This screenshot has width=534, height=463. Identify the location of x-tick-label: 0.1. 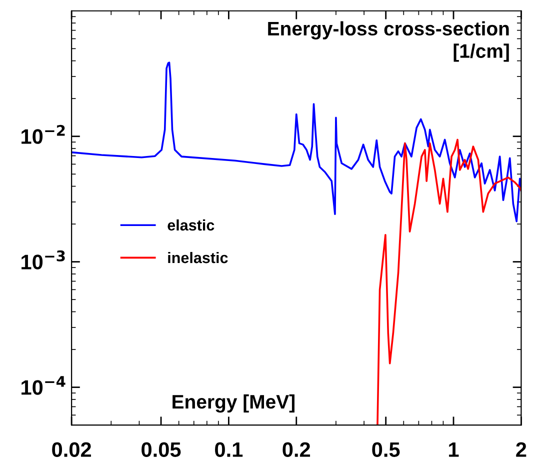
(229, 450).